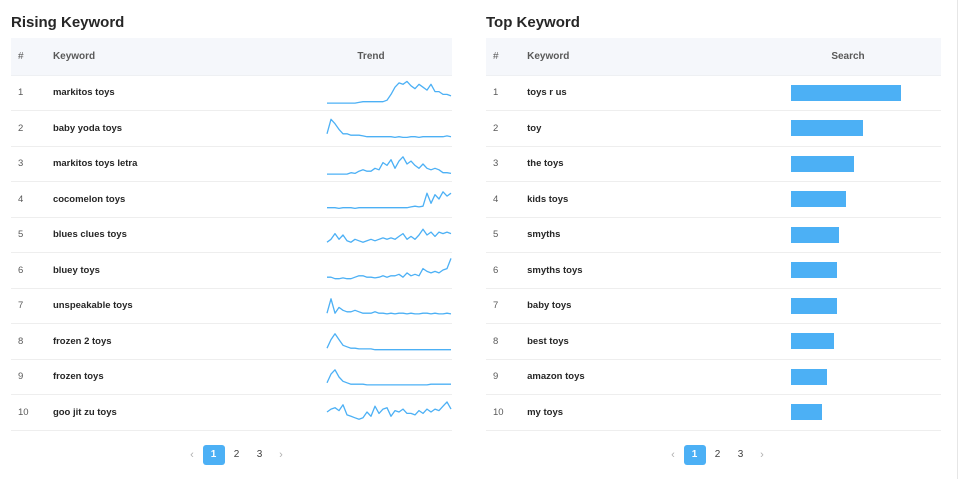  I want to click on table-row: 6 bluey toys, so click(231, 270).